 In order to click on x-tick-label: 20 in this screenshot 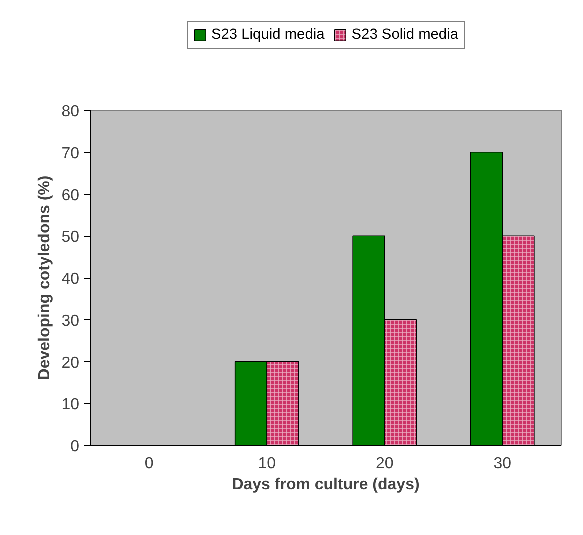, I will do `click(385, 464)`.